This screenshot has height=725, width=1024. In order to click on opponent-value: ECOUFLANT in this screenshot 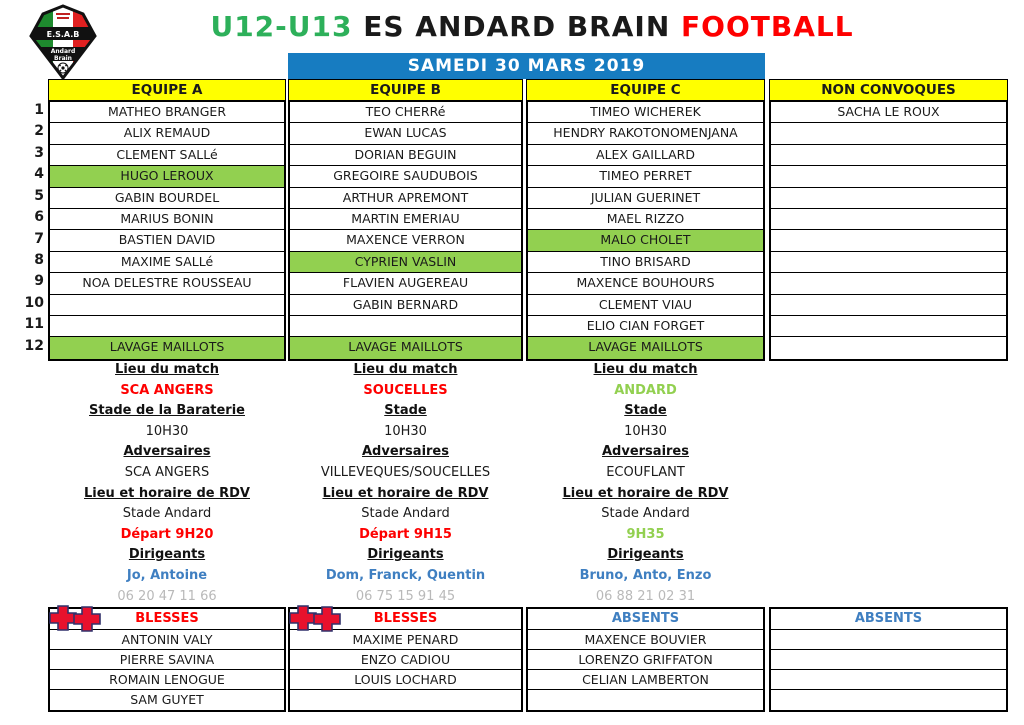, I will do `click(645, 472)`.